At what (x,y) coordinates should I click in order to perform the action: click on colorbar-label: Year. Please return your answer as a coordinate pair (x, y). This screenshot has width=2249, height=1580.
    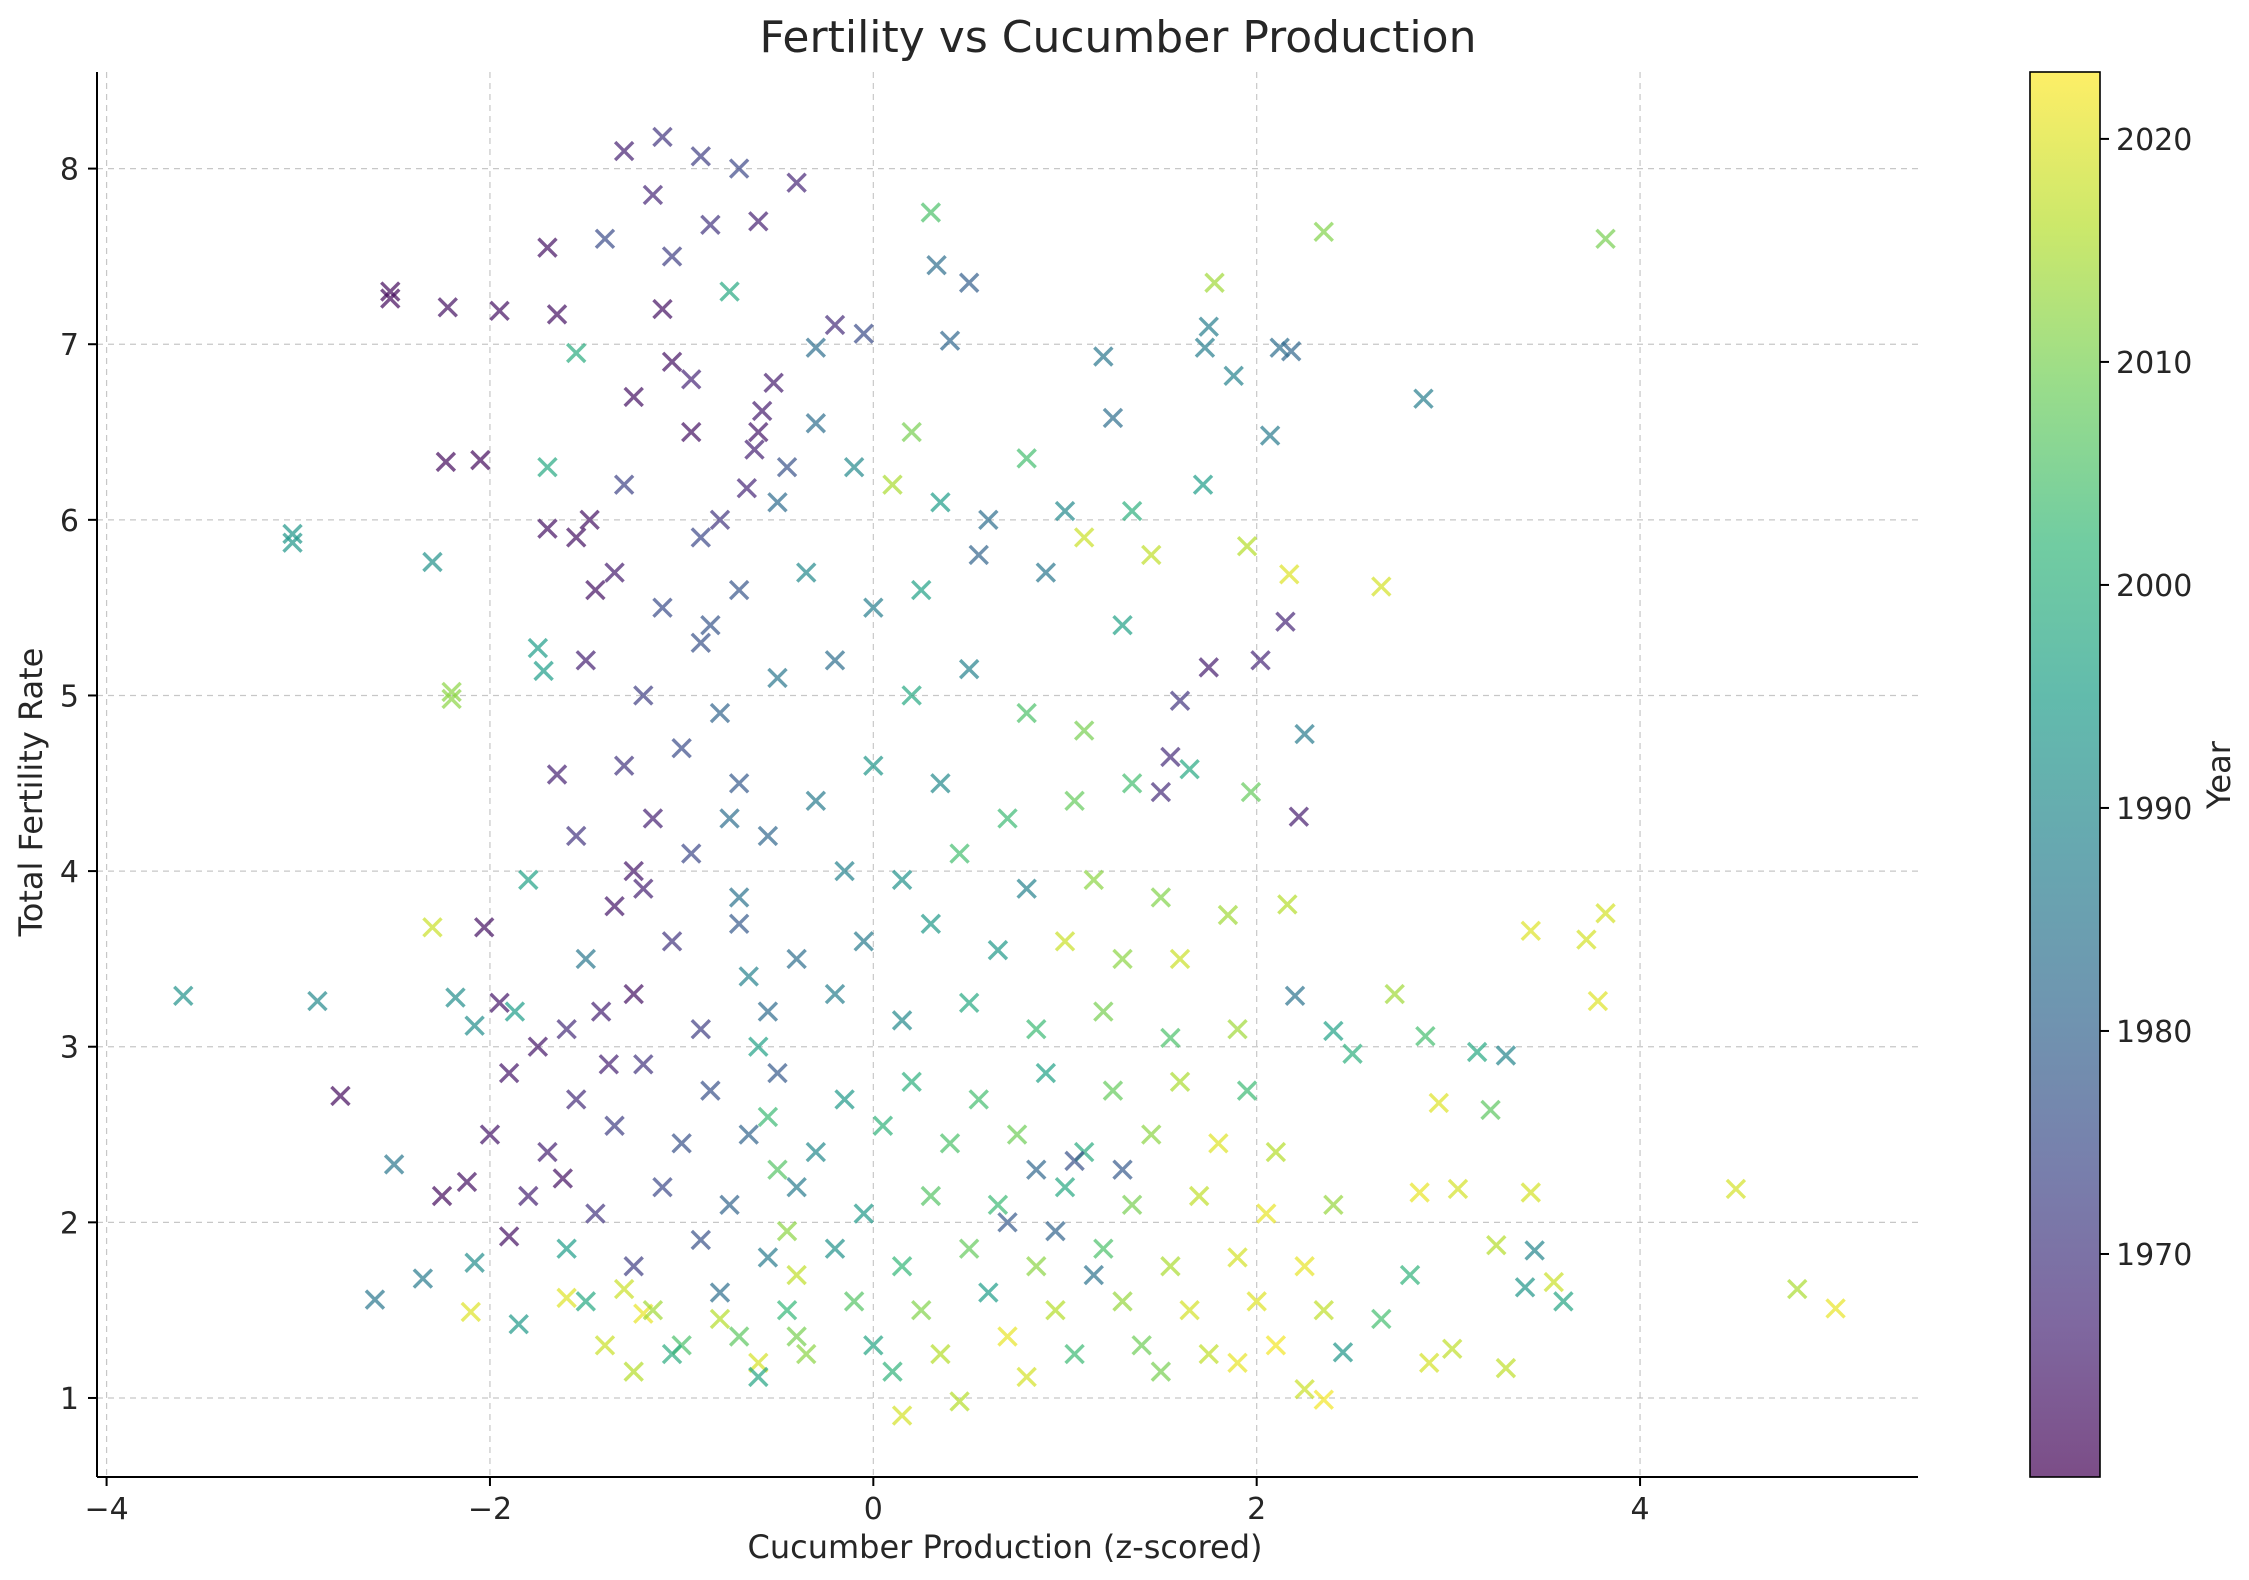
    Looking at the image, I should click on (2219, 775).